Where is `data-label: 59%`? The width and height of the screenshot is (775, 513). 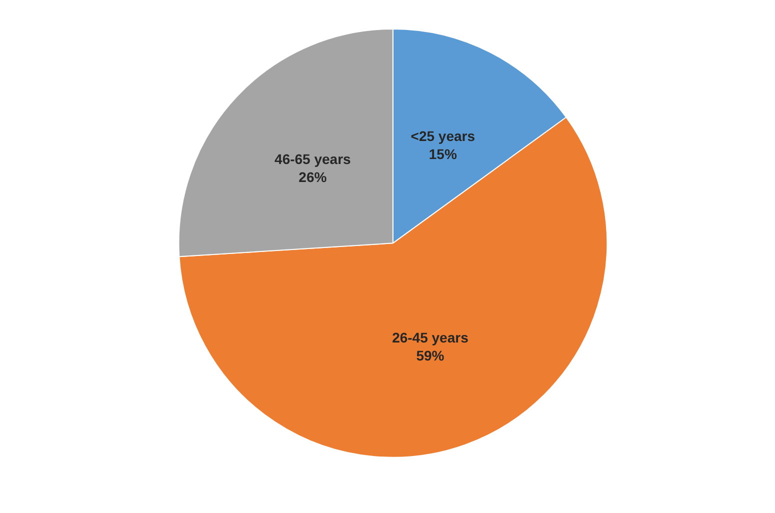
data-label: 59% is located at coordinates (430, 356).